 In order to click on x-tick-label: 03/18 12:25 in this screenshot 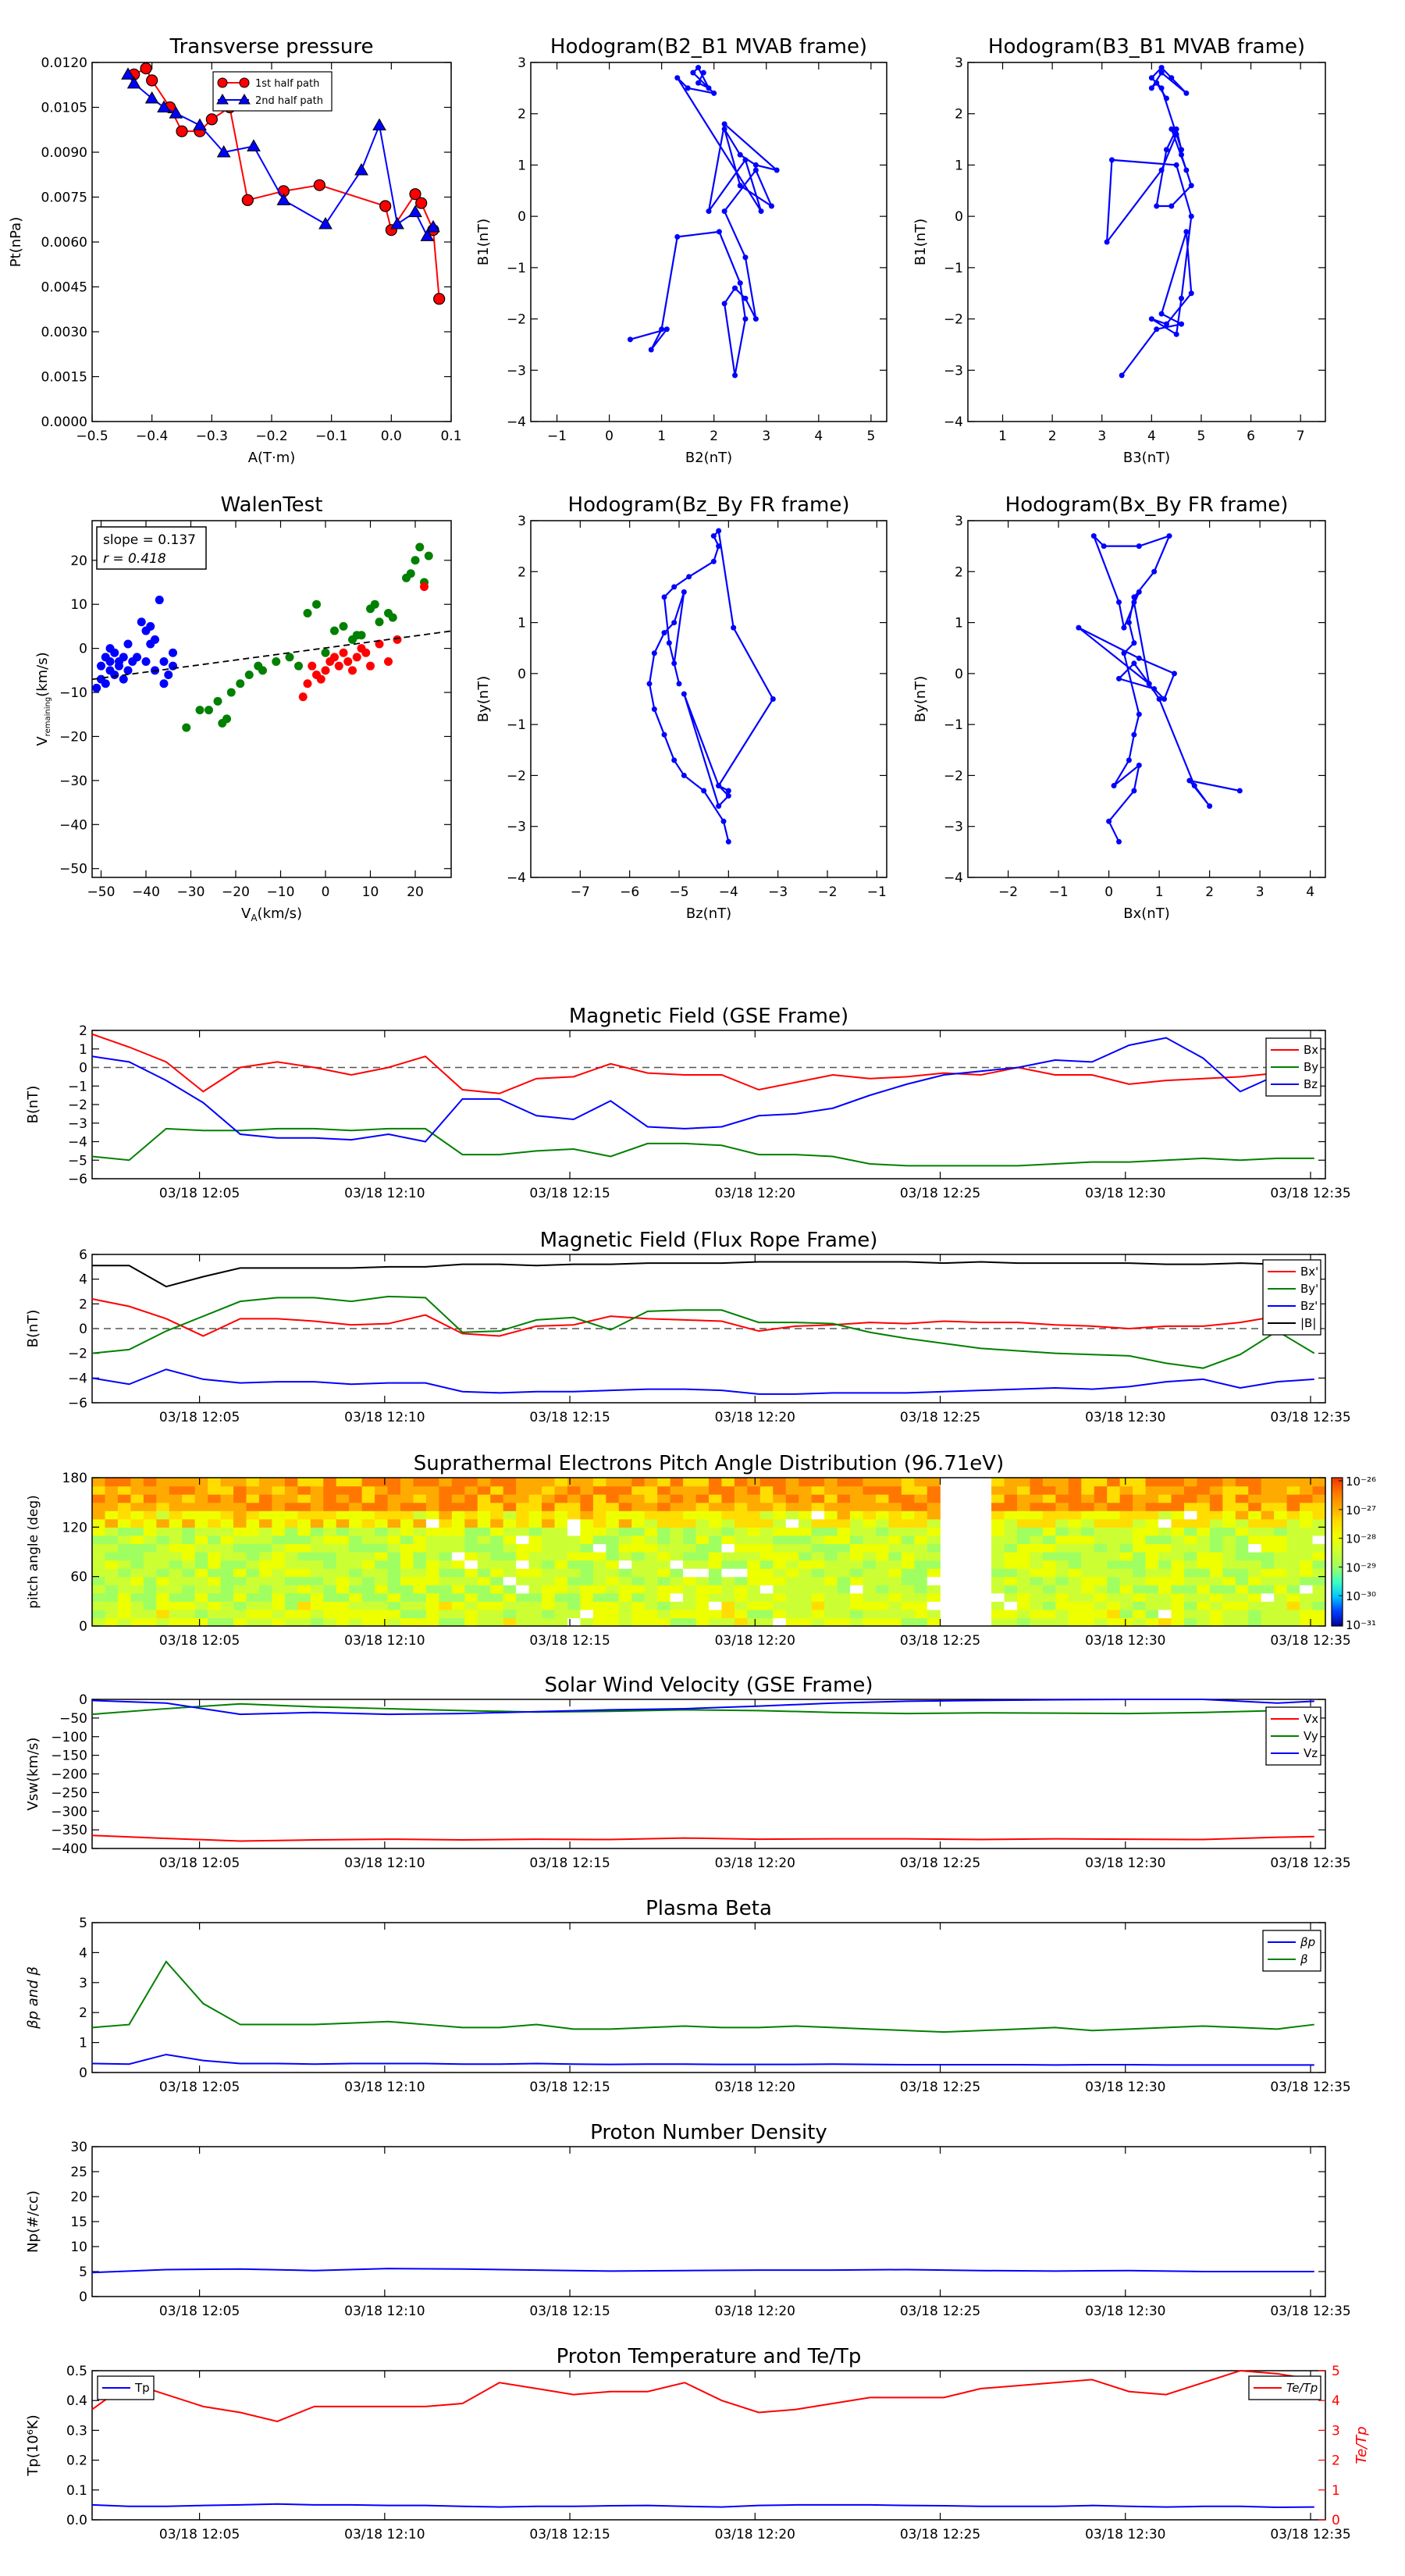, I will do `click(940, 1863)`.